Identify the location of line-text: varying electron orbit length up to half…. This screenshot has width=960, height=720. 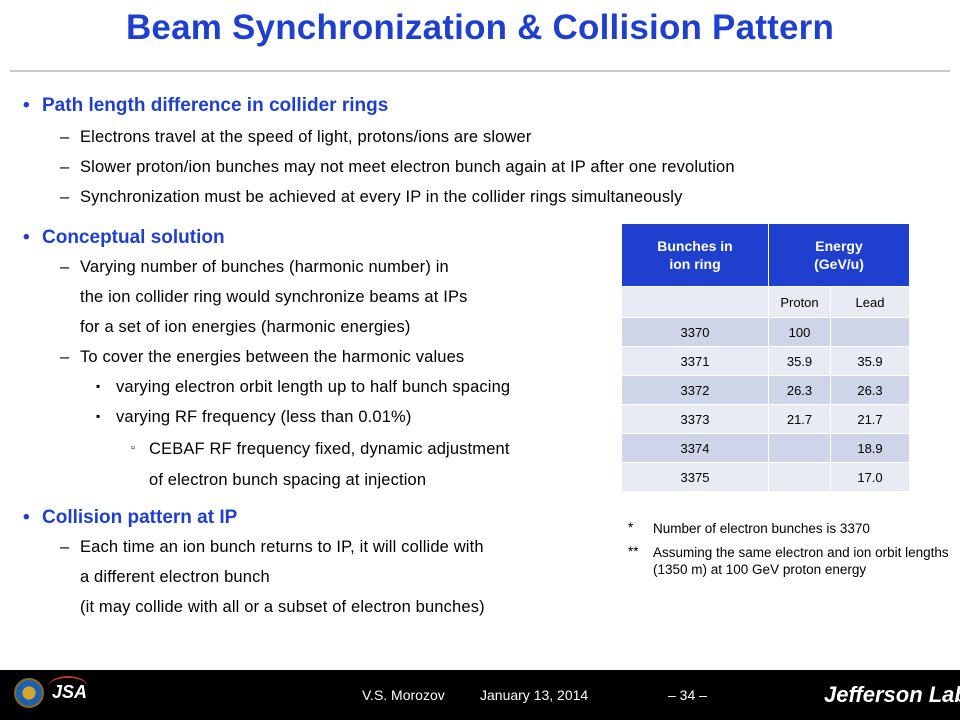
(313, 387).